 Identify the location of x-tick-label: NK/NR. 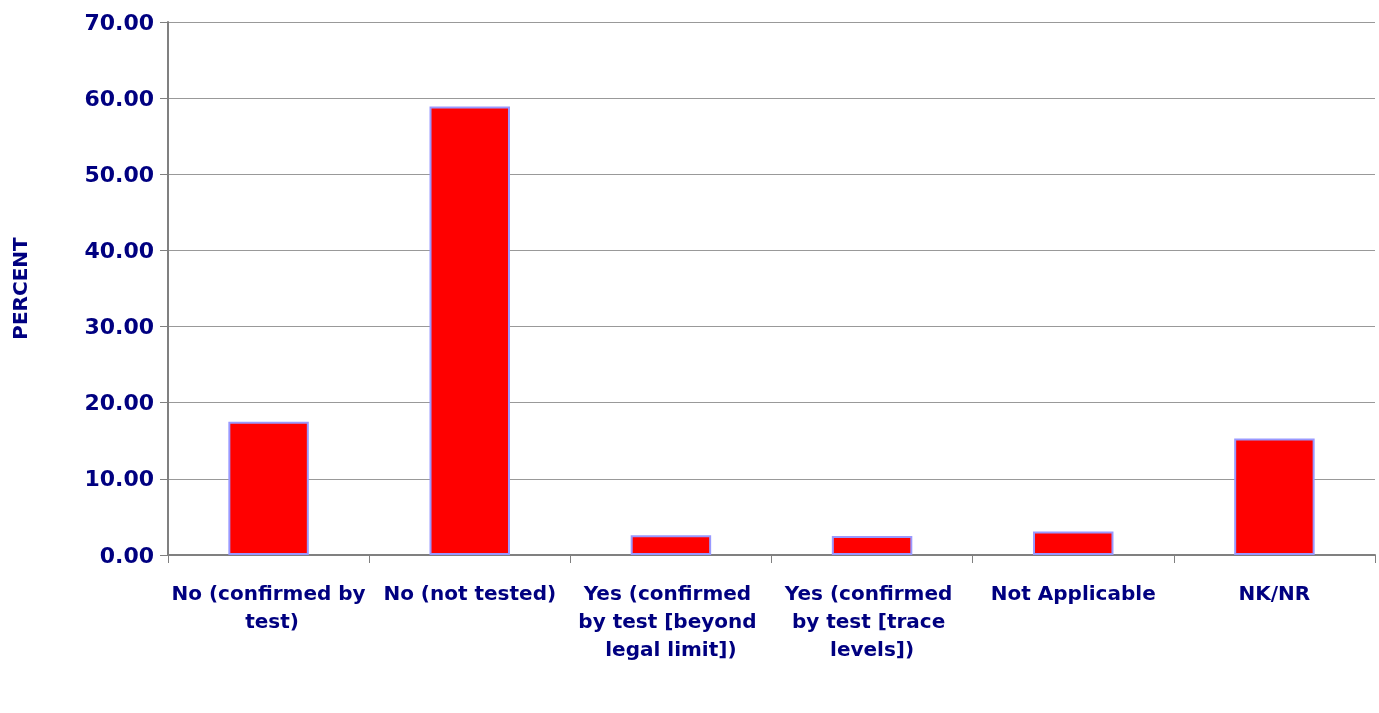
(1274, 593).